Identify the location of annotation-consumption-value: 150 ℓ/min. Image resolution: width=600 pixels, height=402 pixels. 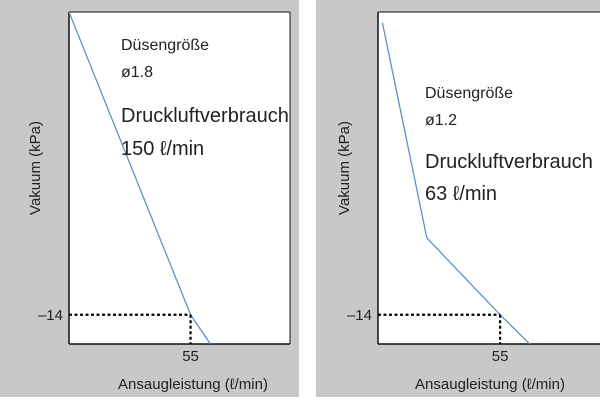
(162, 149).